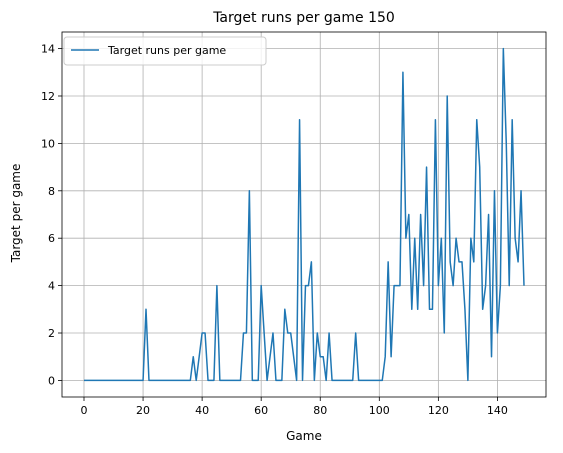  I want to click on y-tick-label: 8, so click(51, 191).